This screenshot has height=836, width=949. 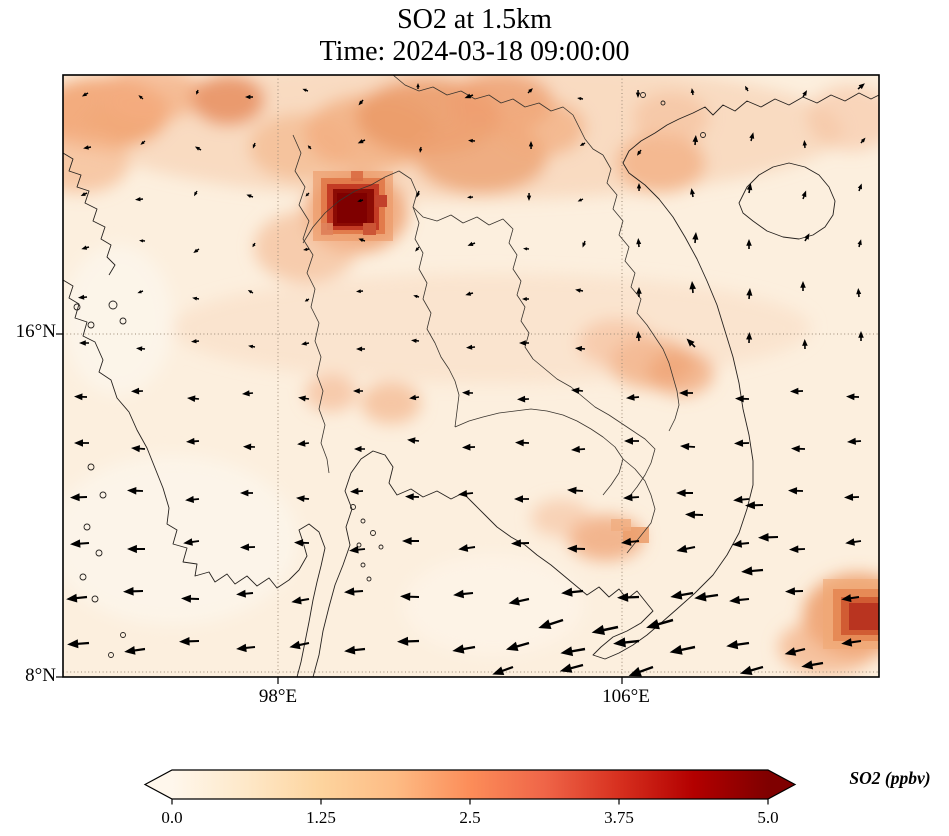 I want to click on colorbar-canvas: 0.0 1.25 2.5 3.75 5.0, so click(x=470, y=798).